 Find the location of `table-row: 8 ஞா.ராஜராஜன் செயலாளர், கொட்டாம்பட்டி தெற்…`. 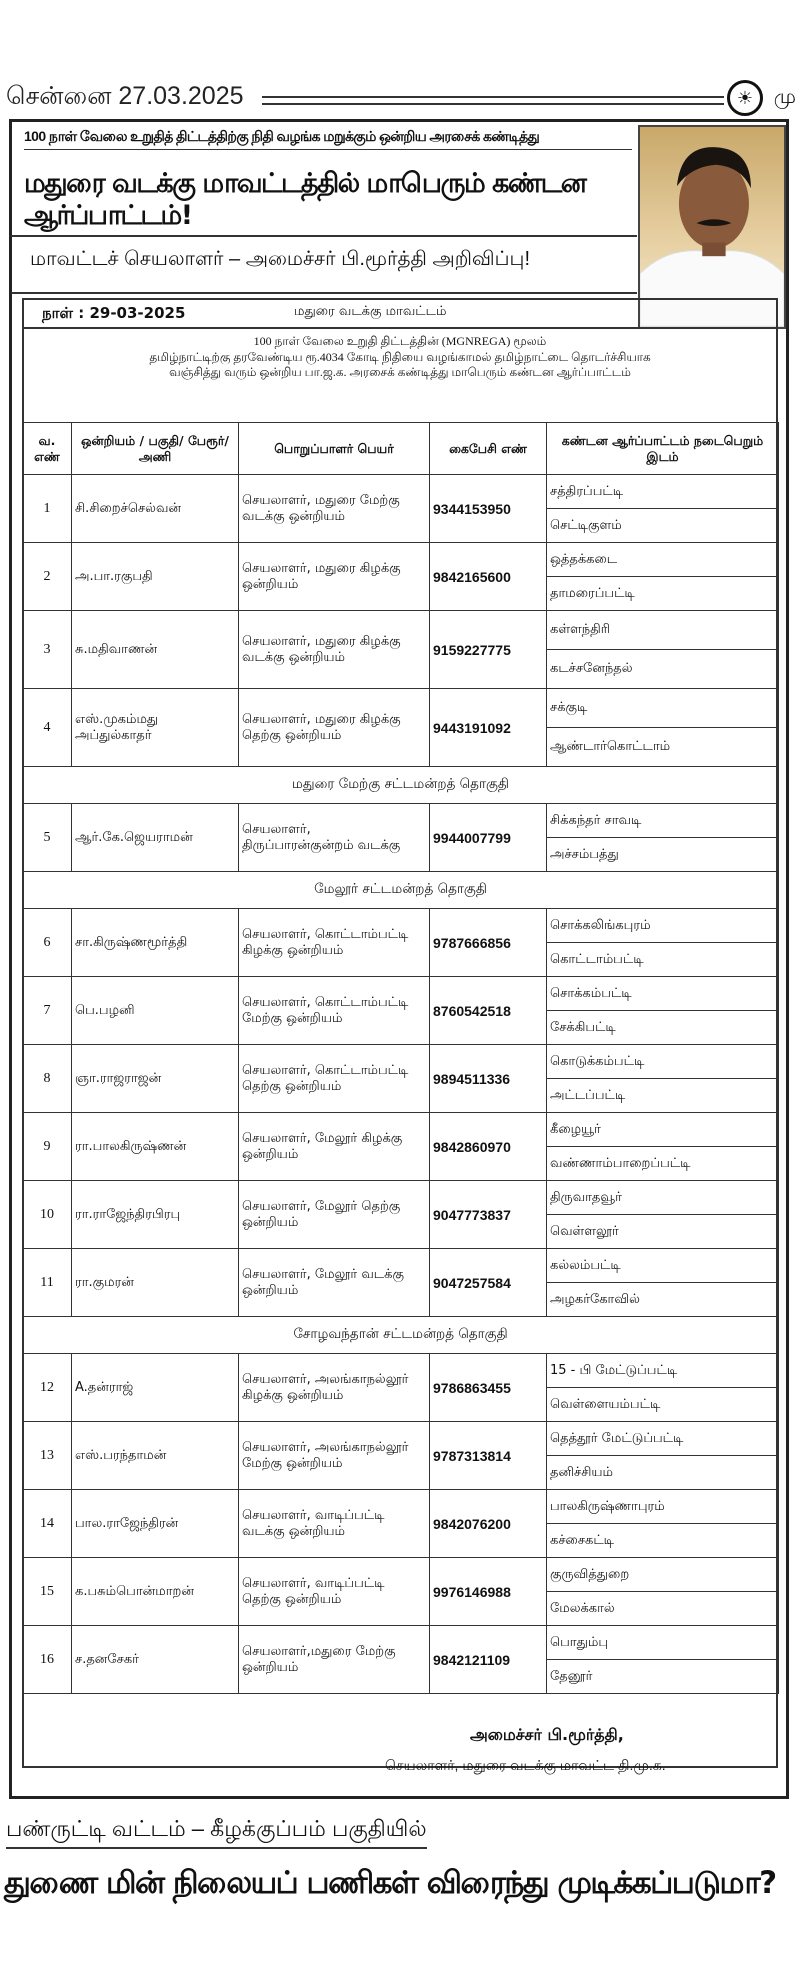

table-row: 8 ஞா.ராஜராஜன் செயலாளர், கொட்டாம்பட்டி தெற்… is located at coordinates (400, 1078).